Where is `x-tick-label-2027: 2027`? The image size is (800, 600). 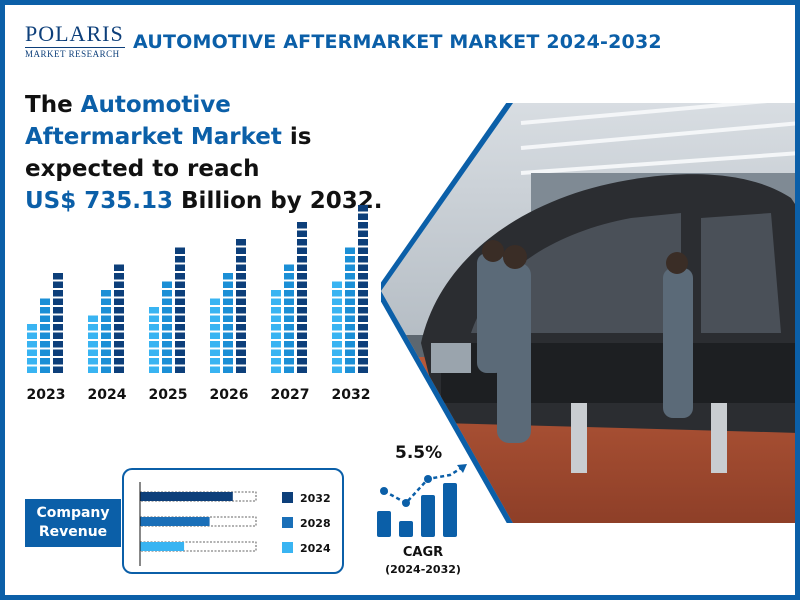 x-tick-label-2027: 2027 is located at coordinates (290, 395).